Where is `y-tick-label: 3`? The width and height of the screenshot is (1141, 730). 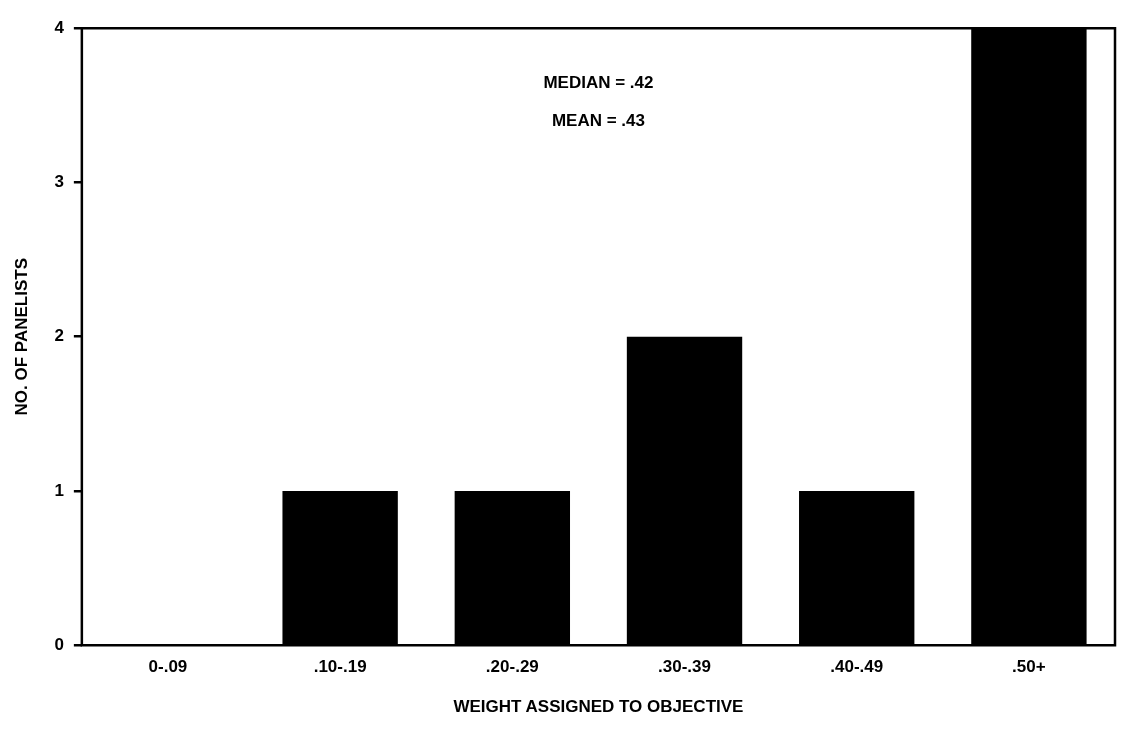
y-tick-label: 3 is located at coordinates (59, 182).